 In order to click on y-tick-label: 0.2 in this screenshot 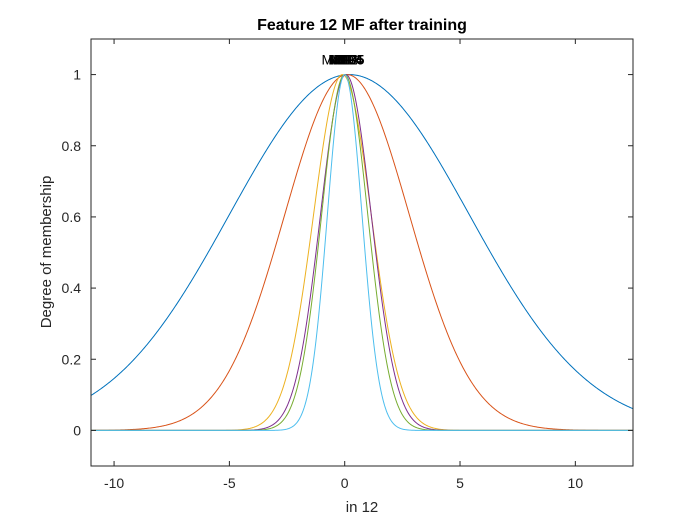, I will do `click(72, 359)`.